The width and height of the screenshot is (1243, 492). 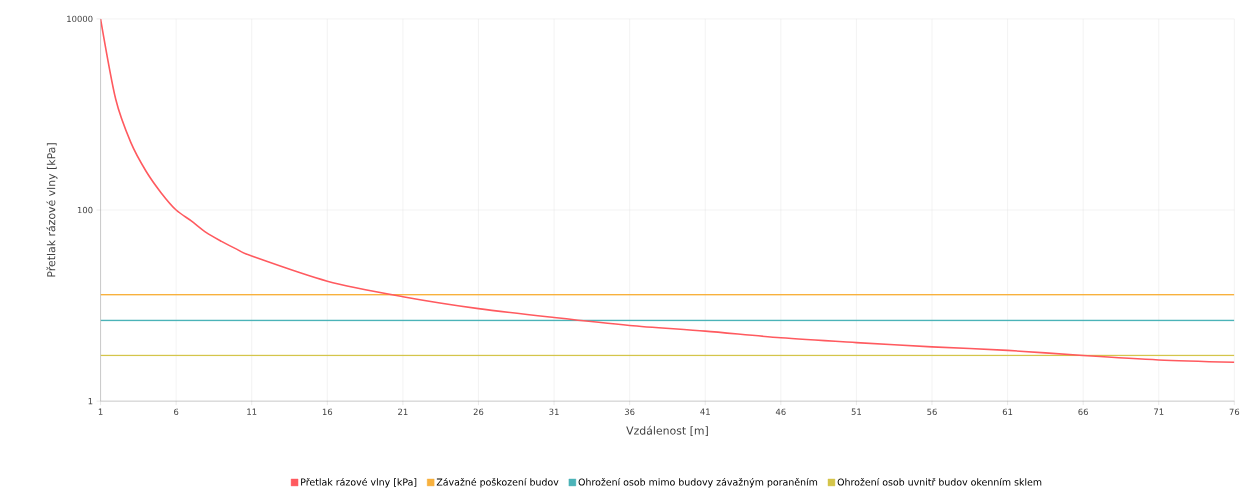 I want to click on x-tick-label: 61, so click(x=1007, y=412).